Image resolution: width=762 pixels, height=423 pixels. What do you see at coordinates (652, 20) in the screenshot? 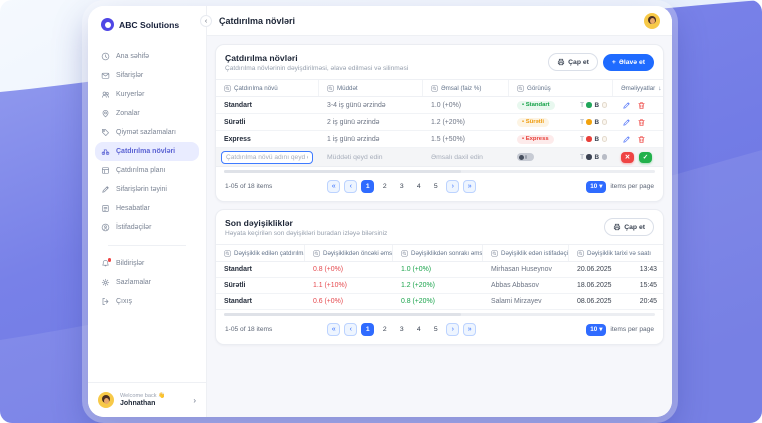
I see `header-user-avatar` at bounding box center [652, 20].